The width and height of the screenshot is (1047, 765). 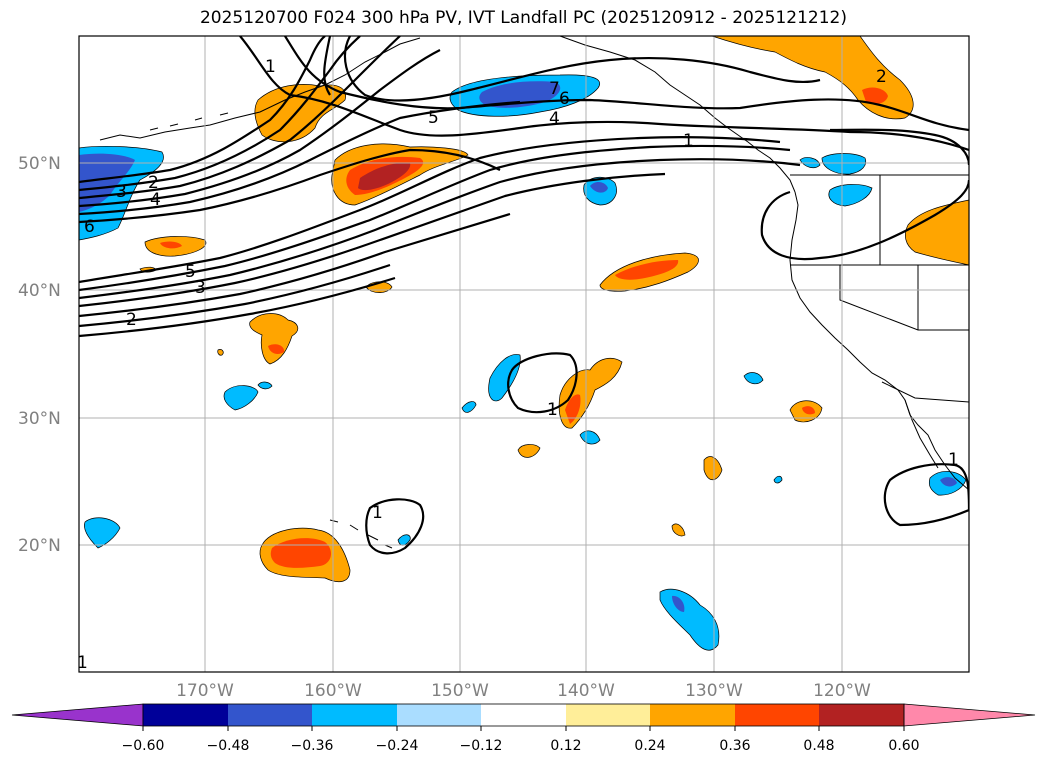 I want to click on contour-label-4-gulf: 4, so click(x=554, y=119).